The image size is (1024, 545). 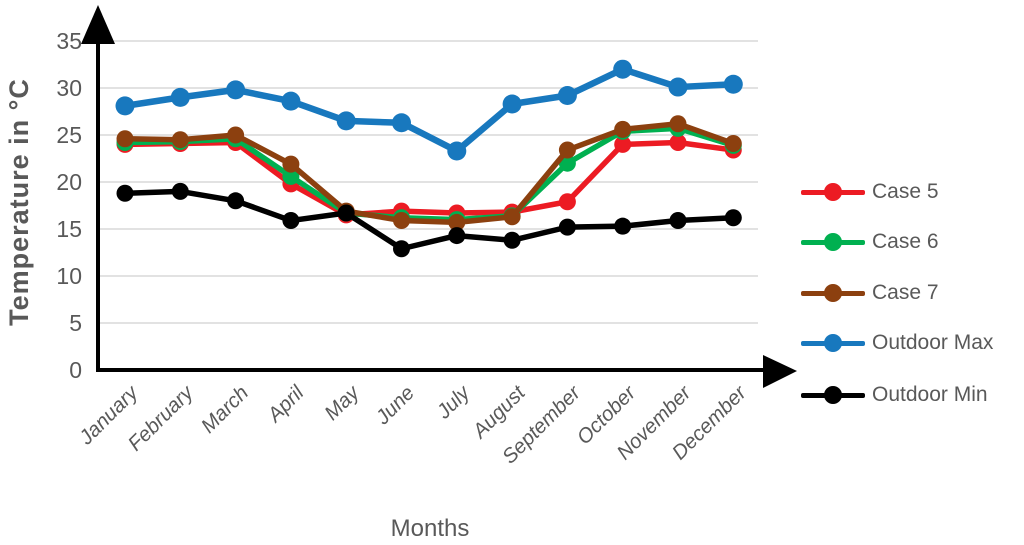 What do you see at coordinates (75, 323) in the screenshot?
I see `y-tick-label: 5` at bounding box center [75, 323].